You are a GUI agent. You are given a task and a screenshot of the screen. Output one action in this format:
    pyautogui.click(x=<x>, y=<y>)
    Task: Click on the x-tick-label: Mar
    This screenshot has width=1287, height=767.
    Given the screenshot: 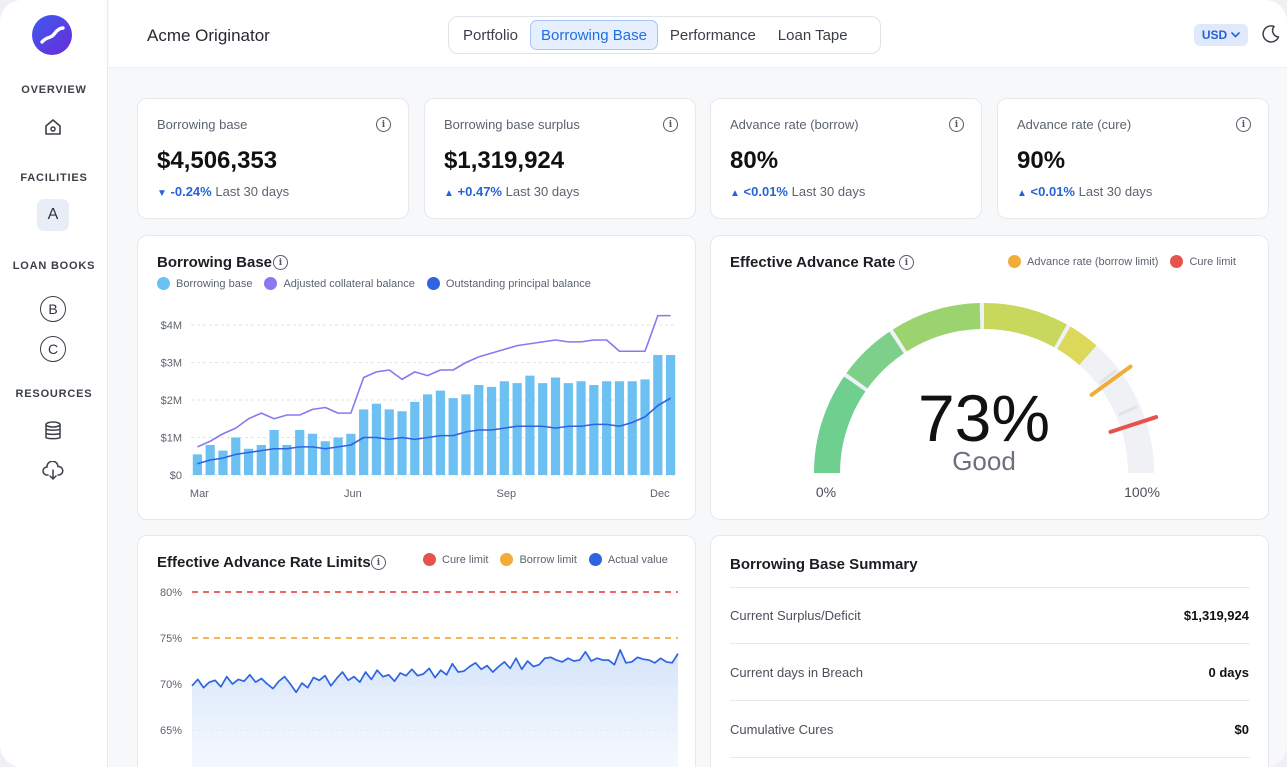 What is the action you would take?
    pyautogui.click(x=199, y=494)
    